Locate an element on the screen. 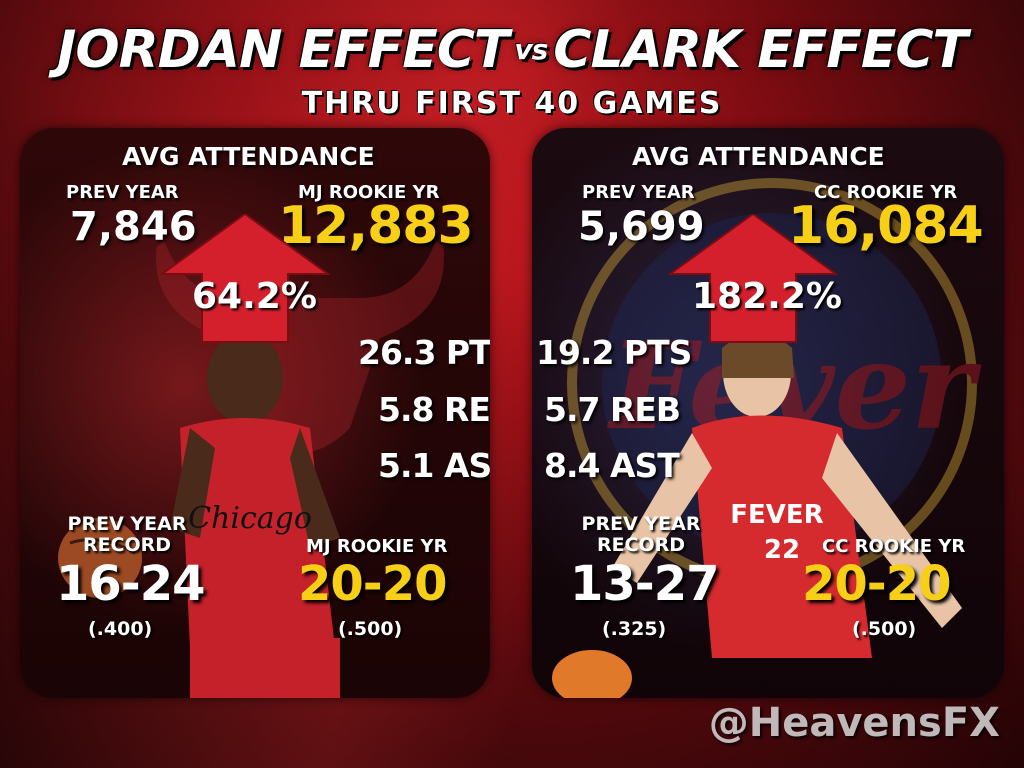  bulls-logo-icon is located at coordinates (300, 340).